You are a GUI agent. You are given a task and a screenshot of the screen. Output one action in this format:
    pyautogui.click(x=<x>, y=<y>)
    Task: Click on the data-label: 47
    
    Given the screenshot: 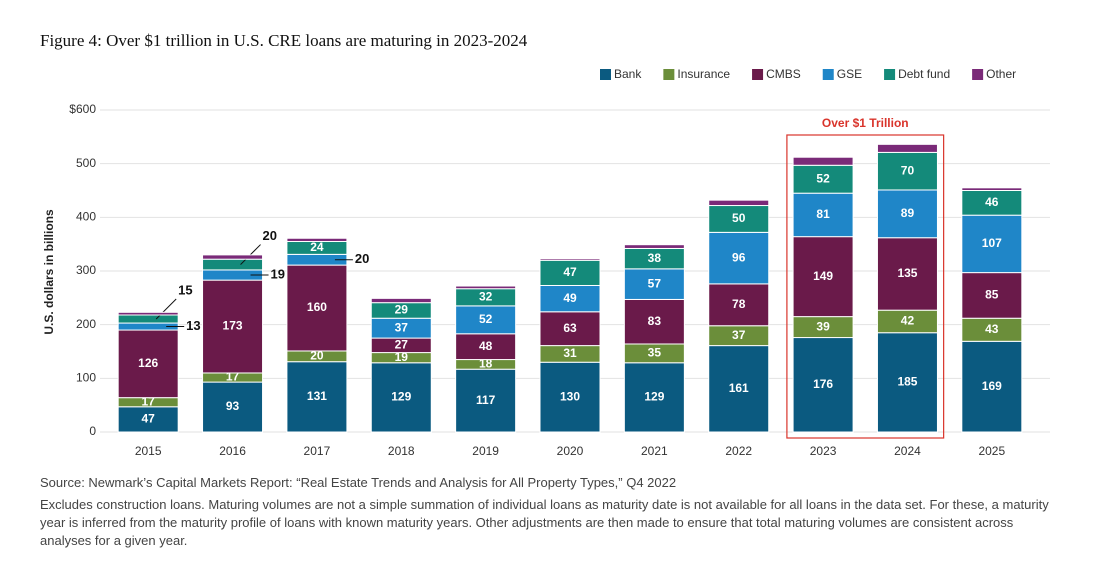 What is the action you would take?
    pyautogui.click(x=149, y=419)
    